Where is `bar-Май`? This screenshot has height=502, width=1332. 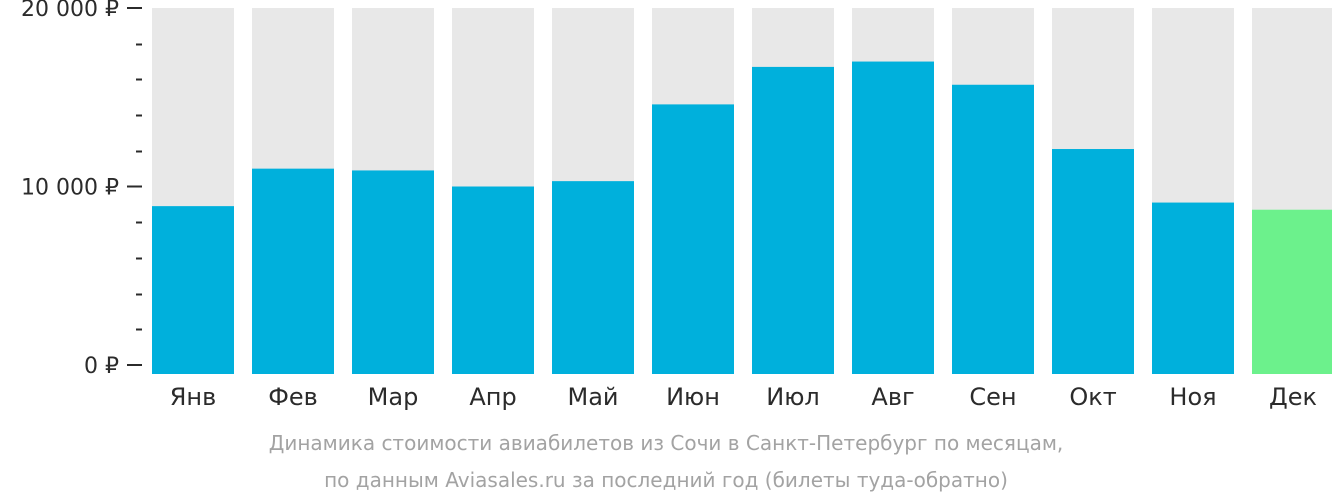 bar-Май is located at coordinates (593, 277).